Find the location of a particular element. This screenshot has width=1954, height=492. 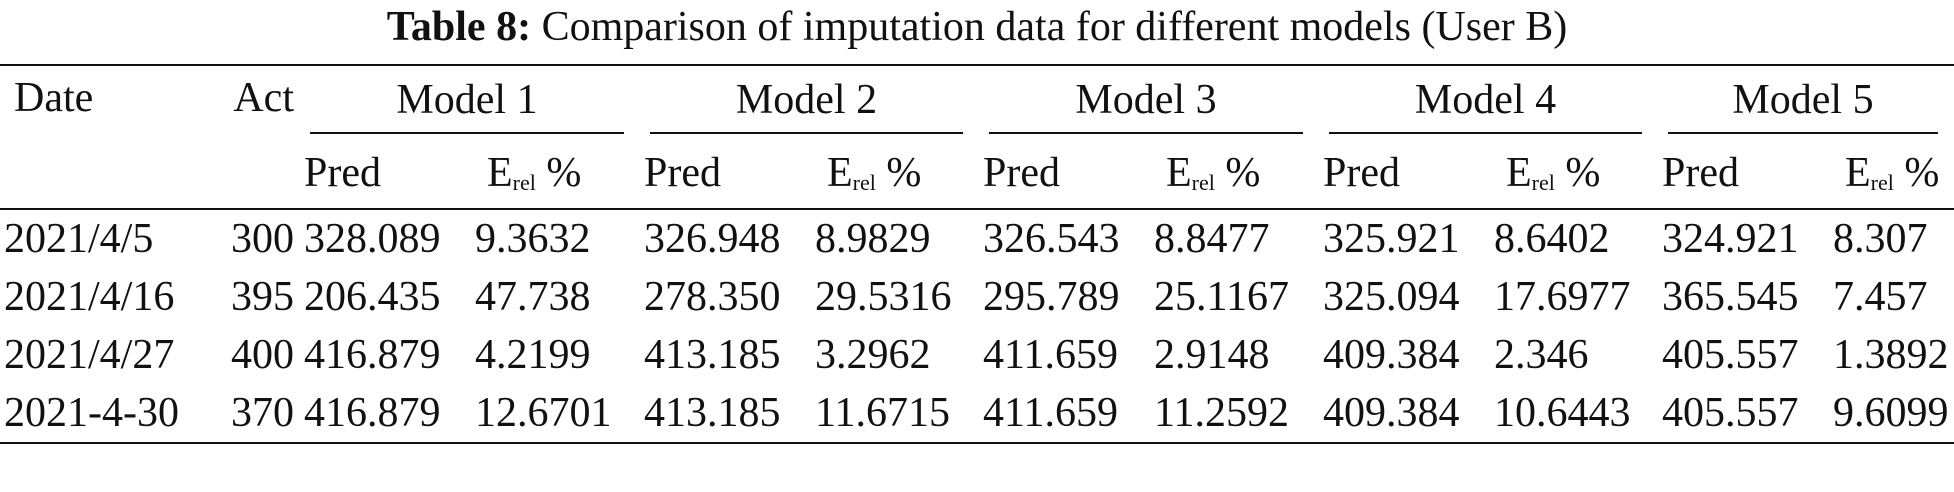

cell-act: 400 is located at coordinates (262, 355).